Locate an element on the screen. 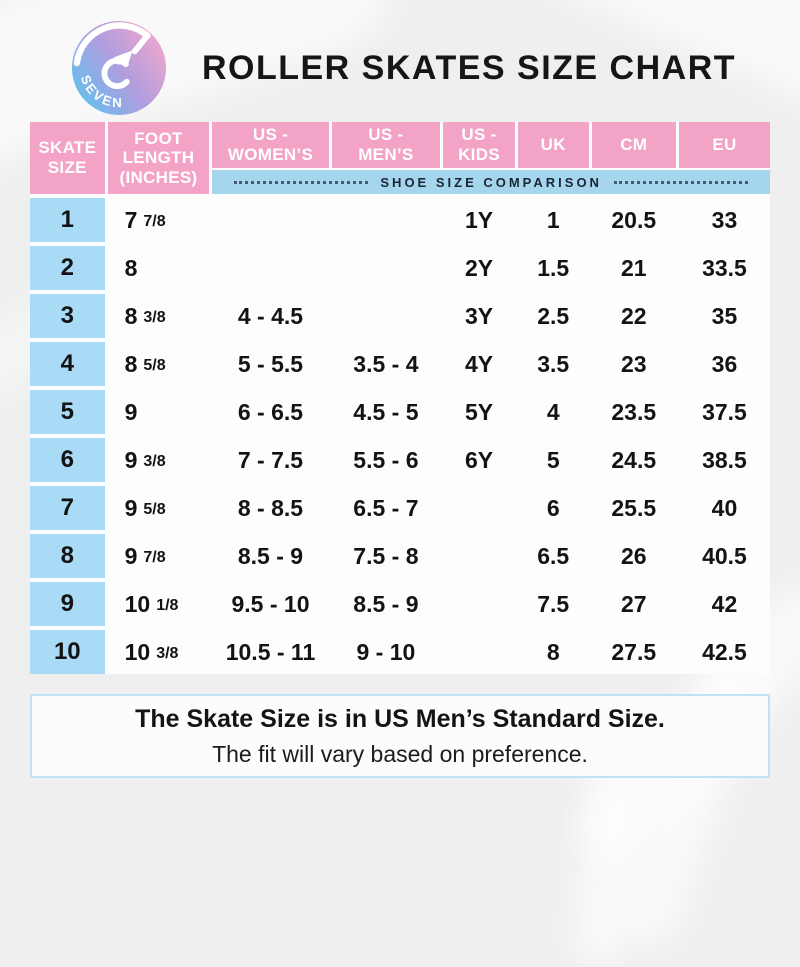 Image resolution: width=800 pixels, height=967 pixels. cell-cm: 20.5 is located at coordinates (634, 219).